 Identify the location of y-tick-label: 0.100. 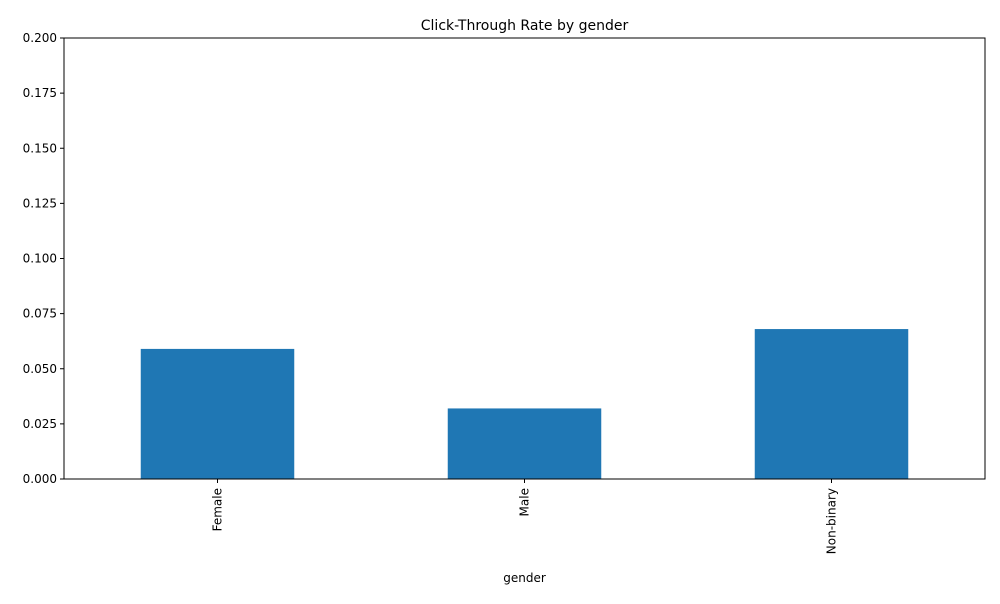
(40, 259).